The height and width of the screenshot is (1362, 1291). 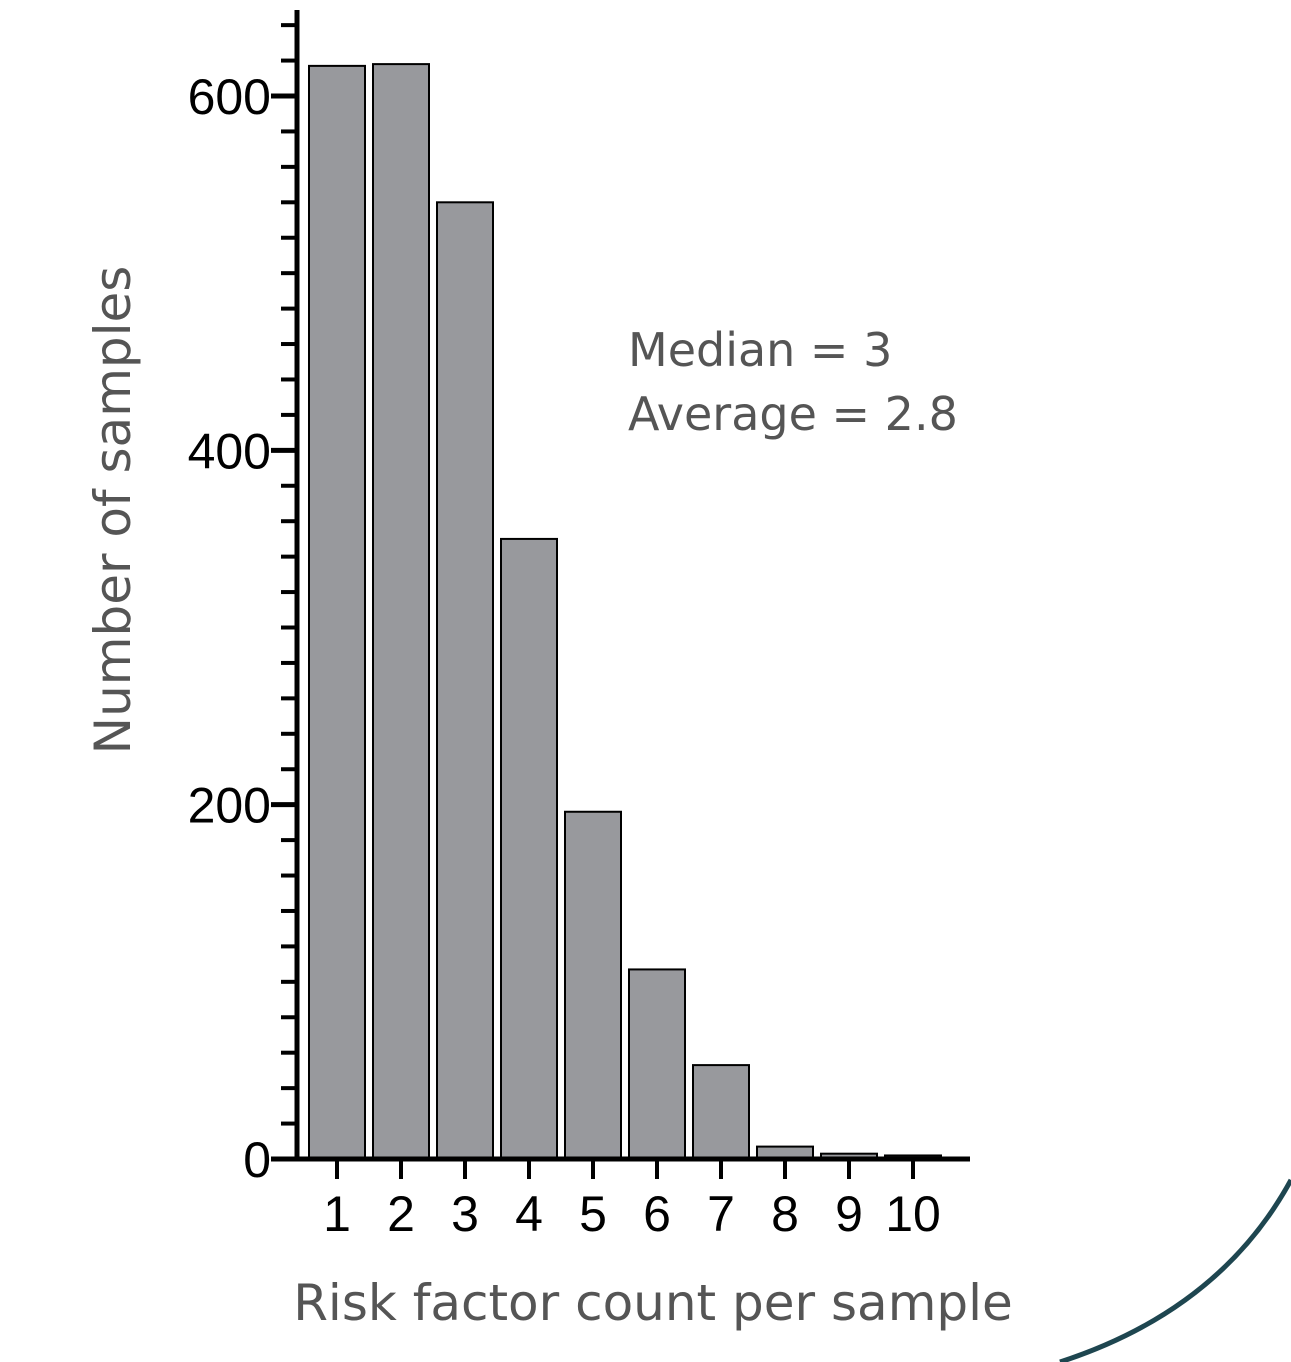 What do you see at coordinates (632, 1199) in the screenshot?
I see `x-axis: 1 2 3 4 5 6 7 8 9 10` at bounding box center [632, 1199].